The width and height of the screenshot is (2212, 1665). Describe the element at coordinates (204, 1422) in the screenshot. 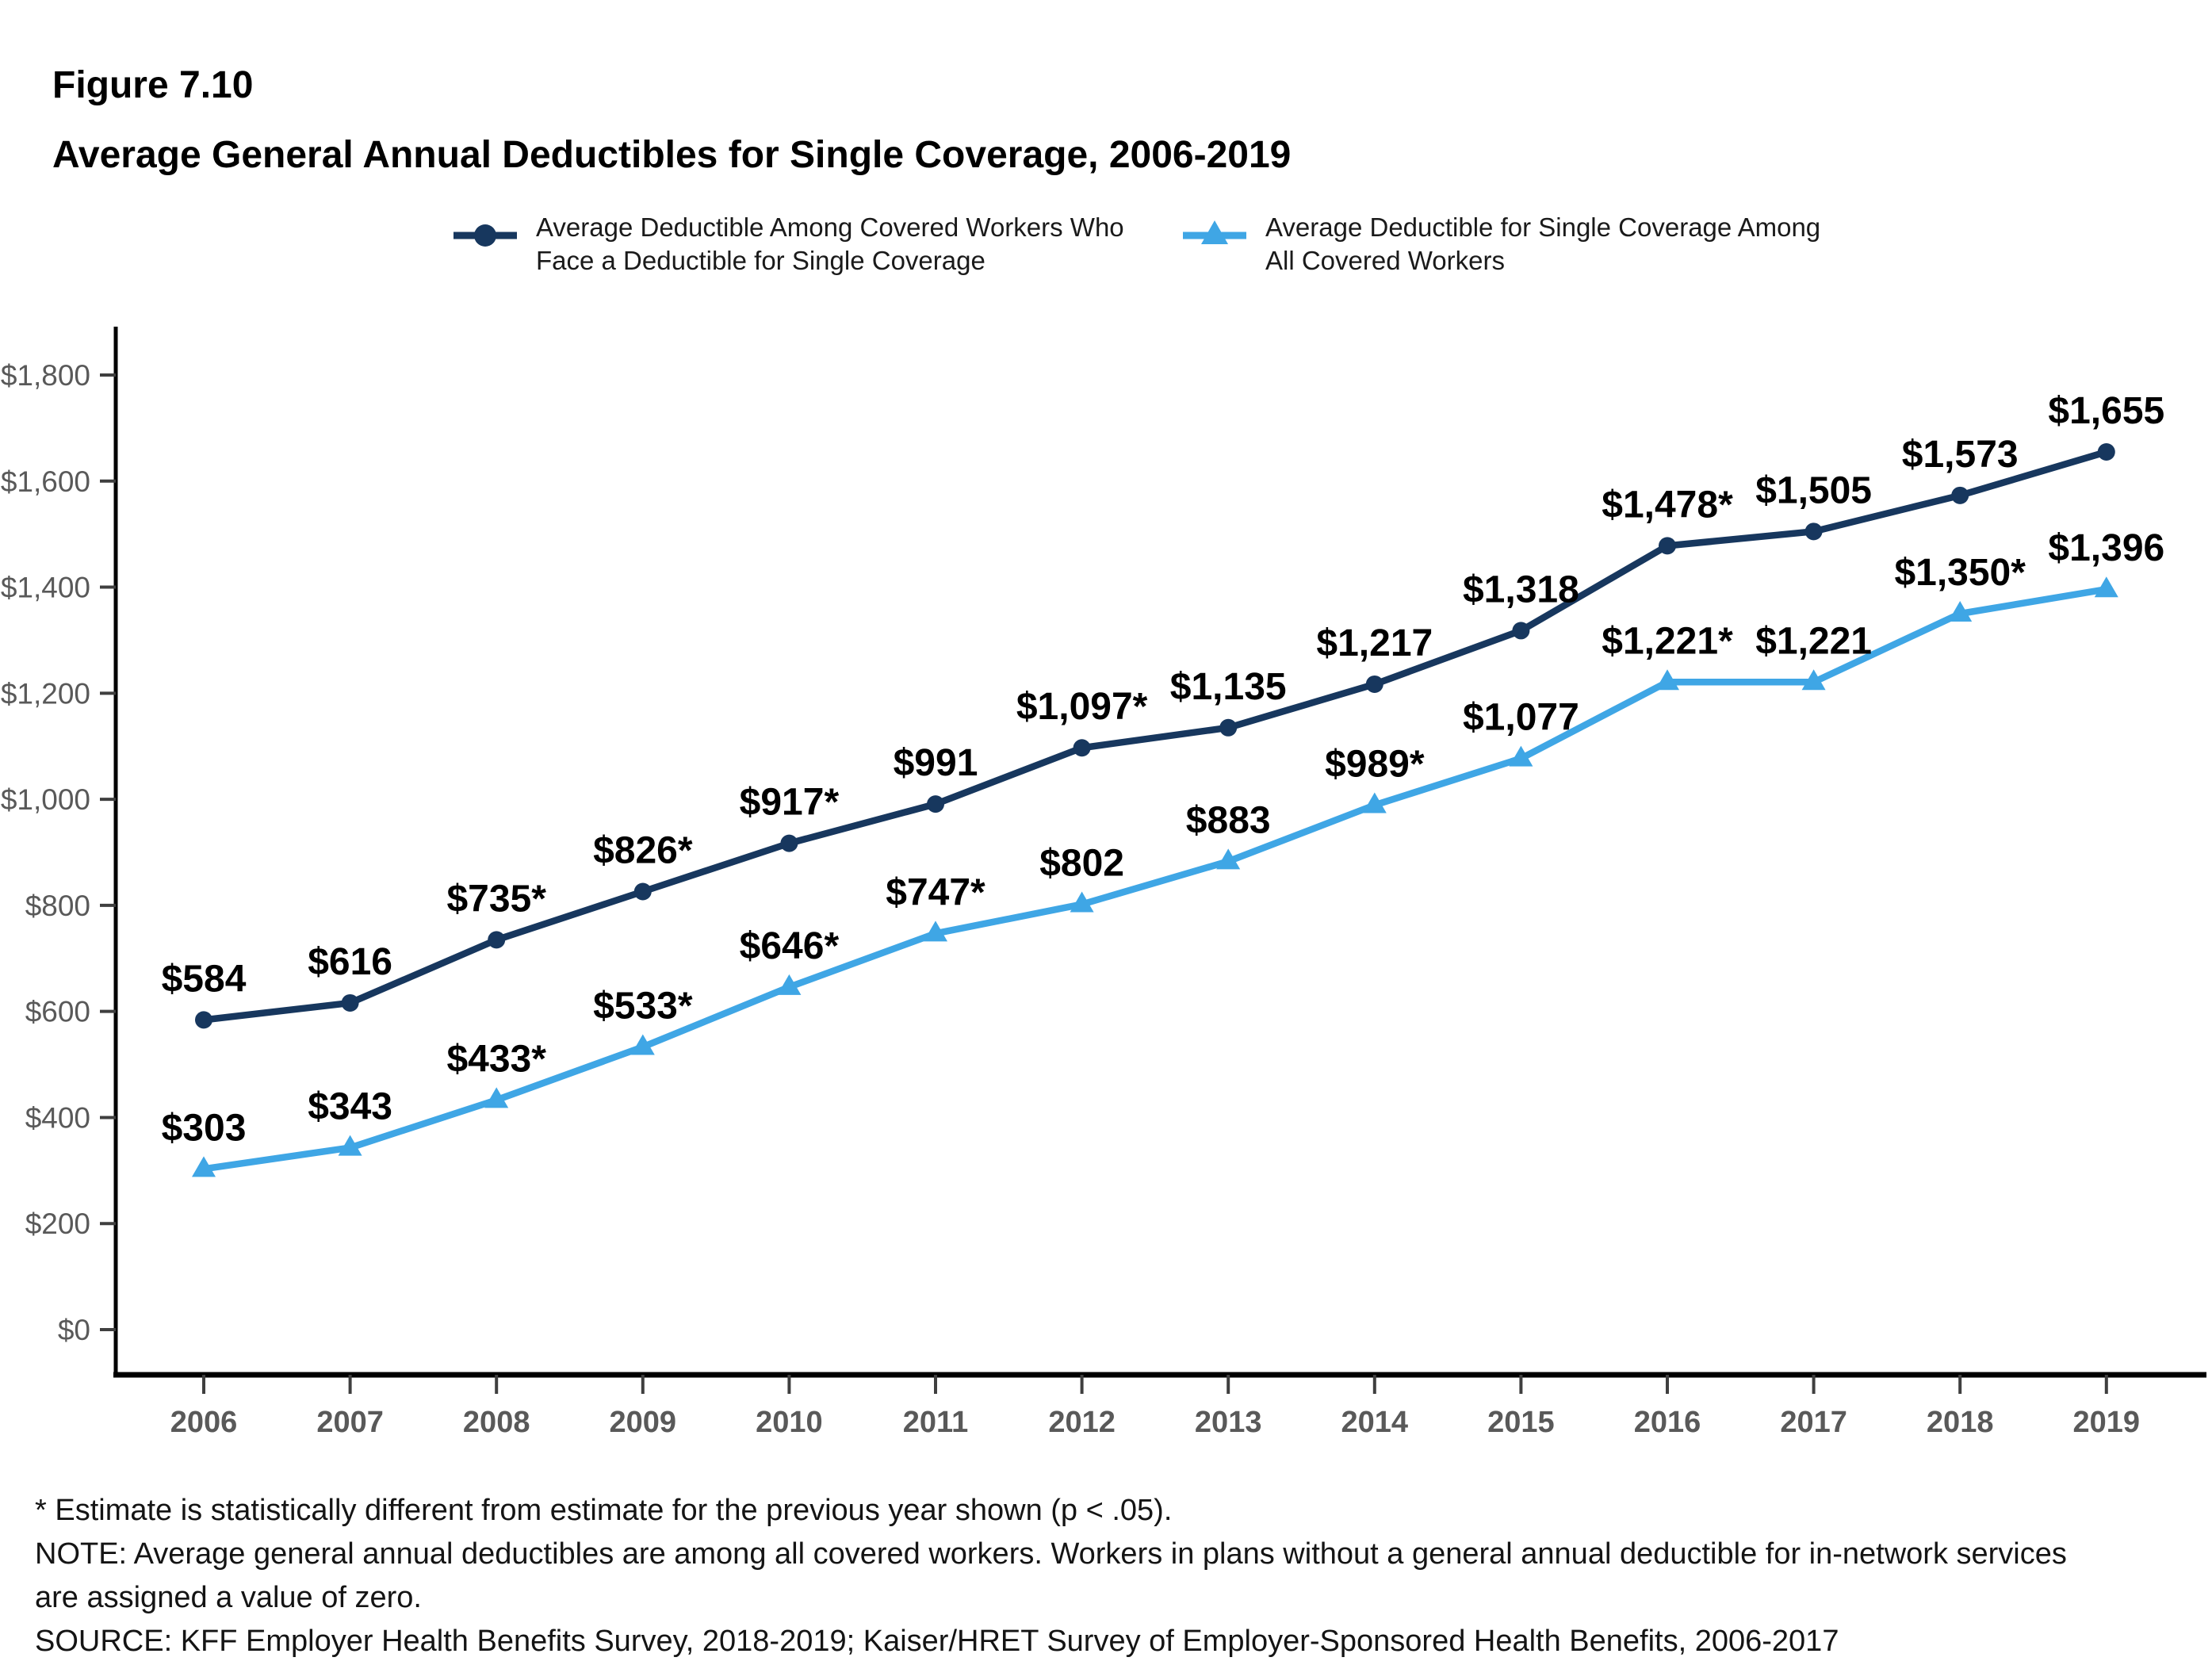

I see `x-tick-label: 2006` at that location.